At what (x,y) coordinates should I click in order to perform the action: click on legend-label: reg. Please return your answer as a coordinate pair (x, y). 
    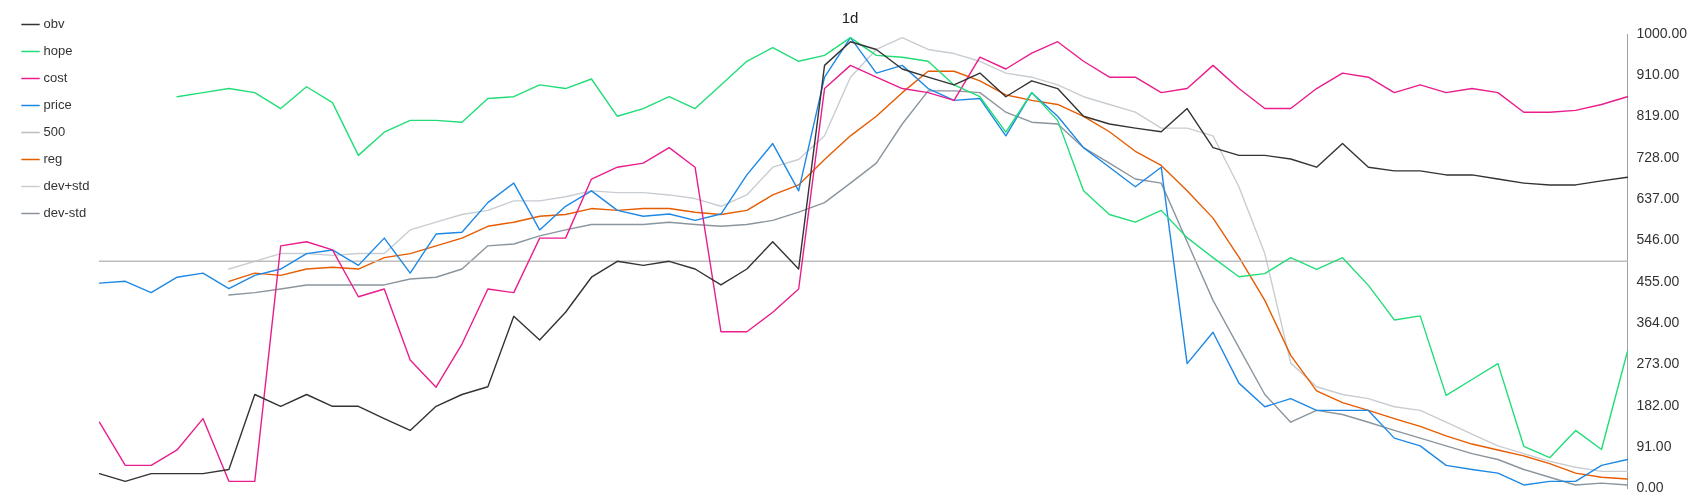
    Looking at the image, I should click on (53, 159).